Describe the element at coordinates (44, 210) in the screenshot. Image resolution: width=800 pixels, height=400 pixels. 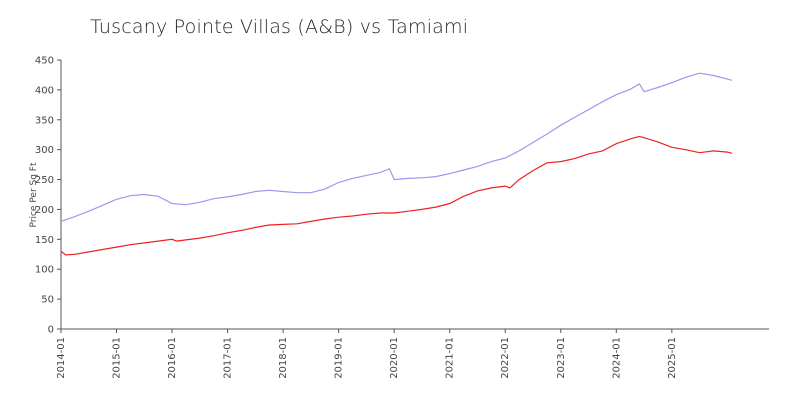
I see `y-tick-label: 200` at that location.